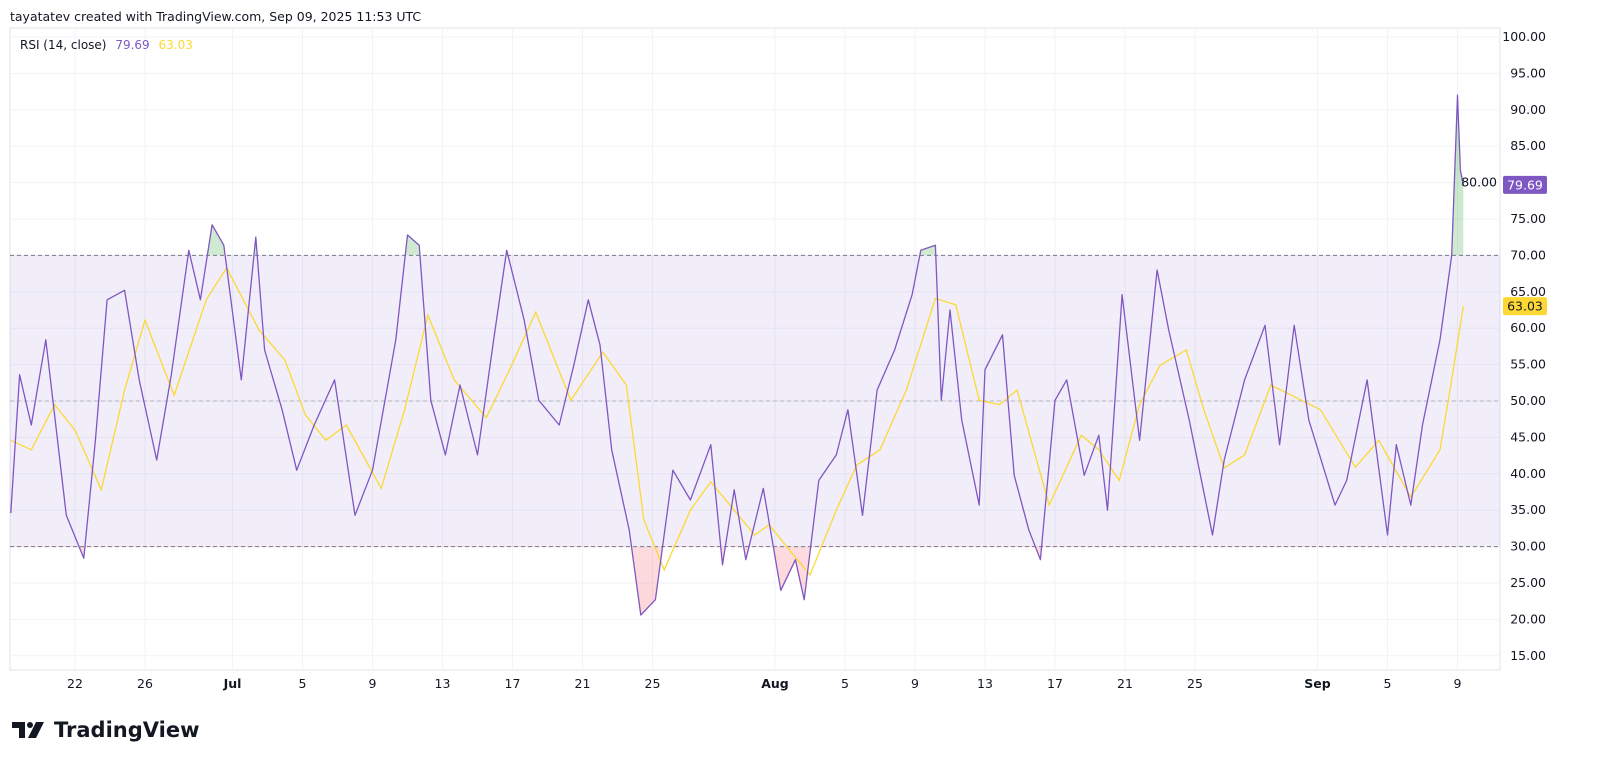 This screenshot has height=779, width=1600. I want to click on logo-text: TradingView, so click(127, 730).